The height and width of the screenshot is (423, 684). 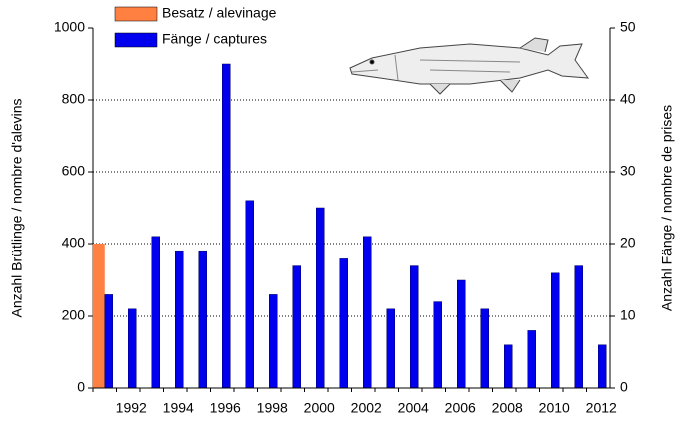 What do you see at coordinates (628, 243) in the screenshot?
I see `y2-tick-label: 20` at bounding box center [628, 243].